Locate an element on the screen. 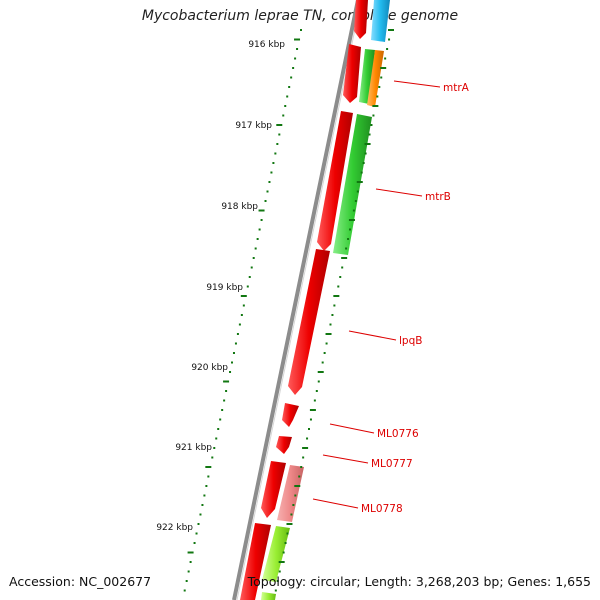 Image resolution: width=600 pixels, height=600 pixels. feature-cds-red-ML0778 is located at coordinates (273, 489).